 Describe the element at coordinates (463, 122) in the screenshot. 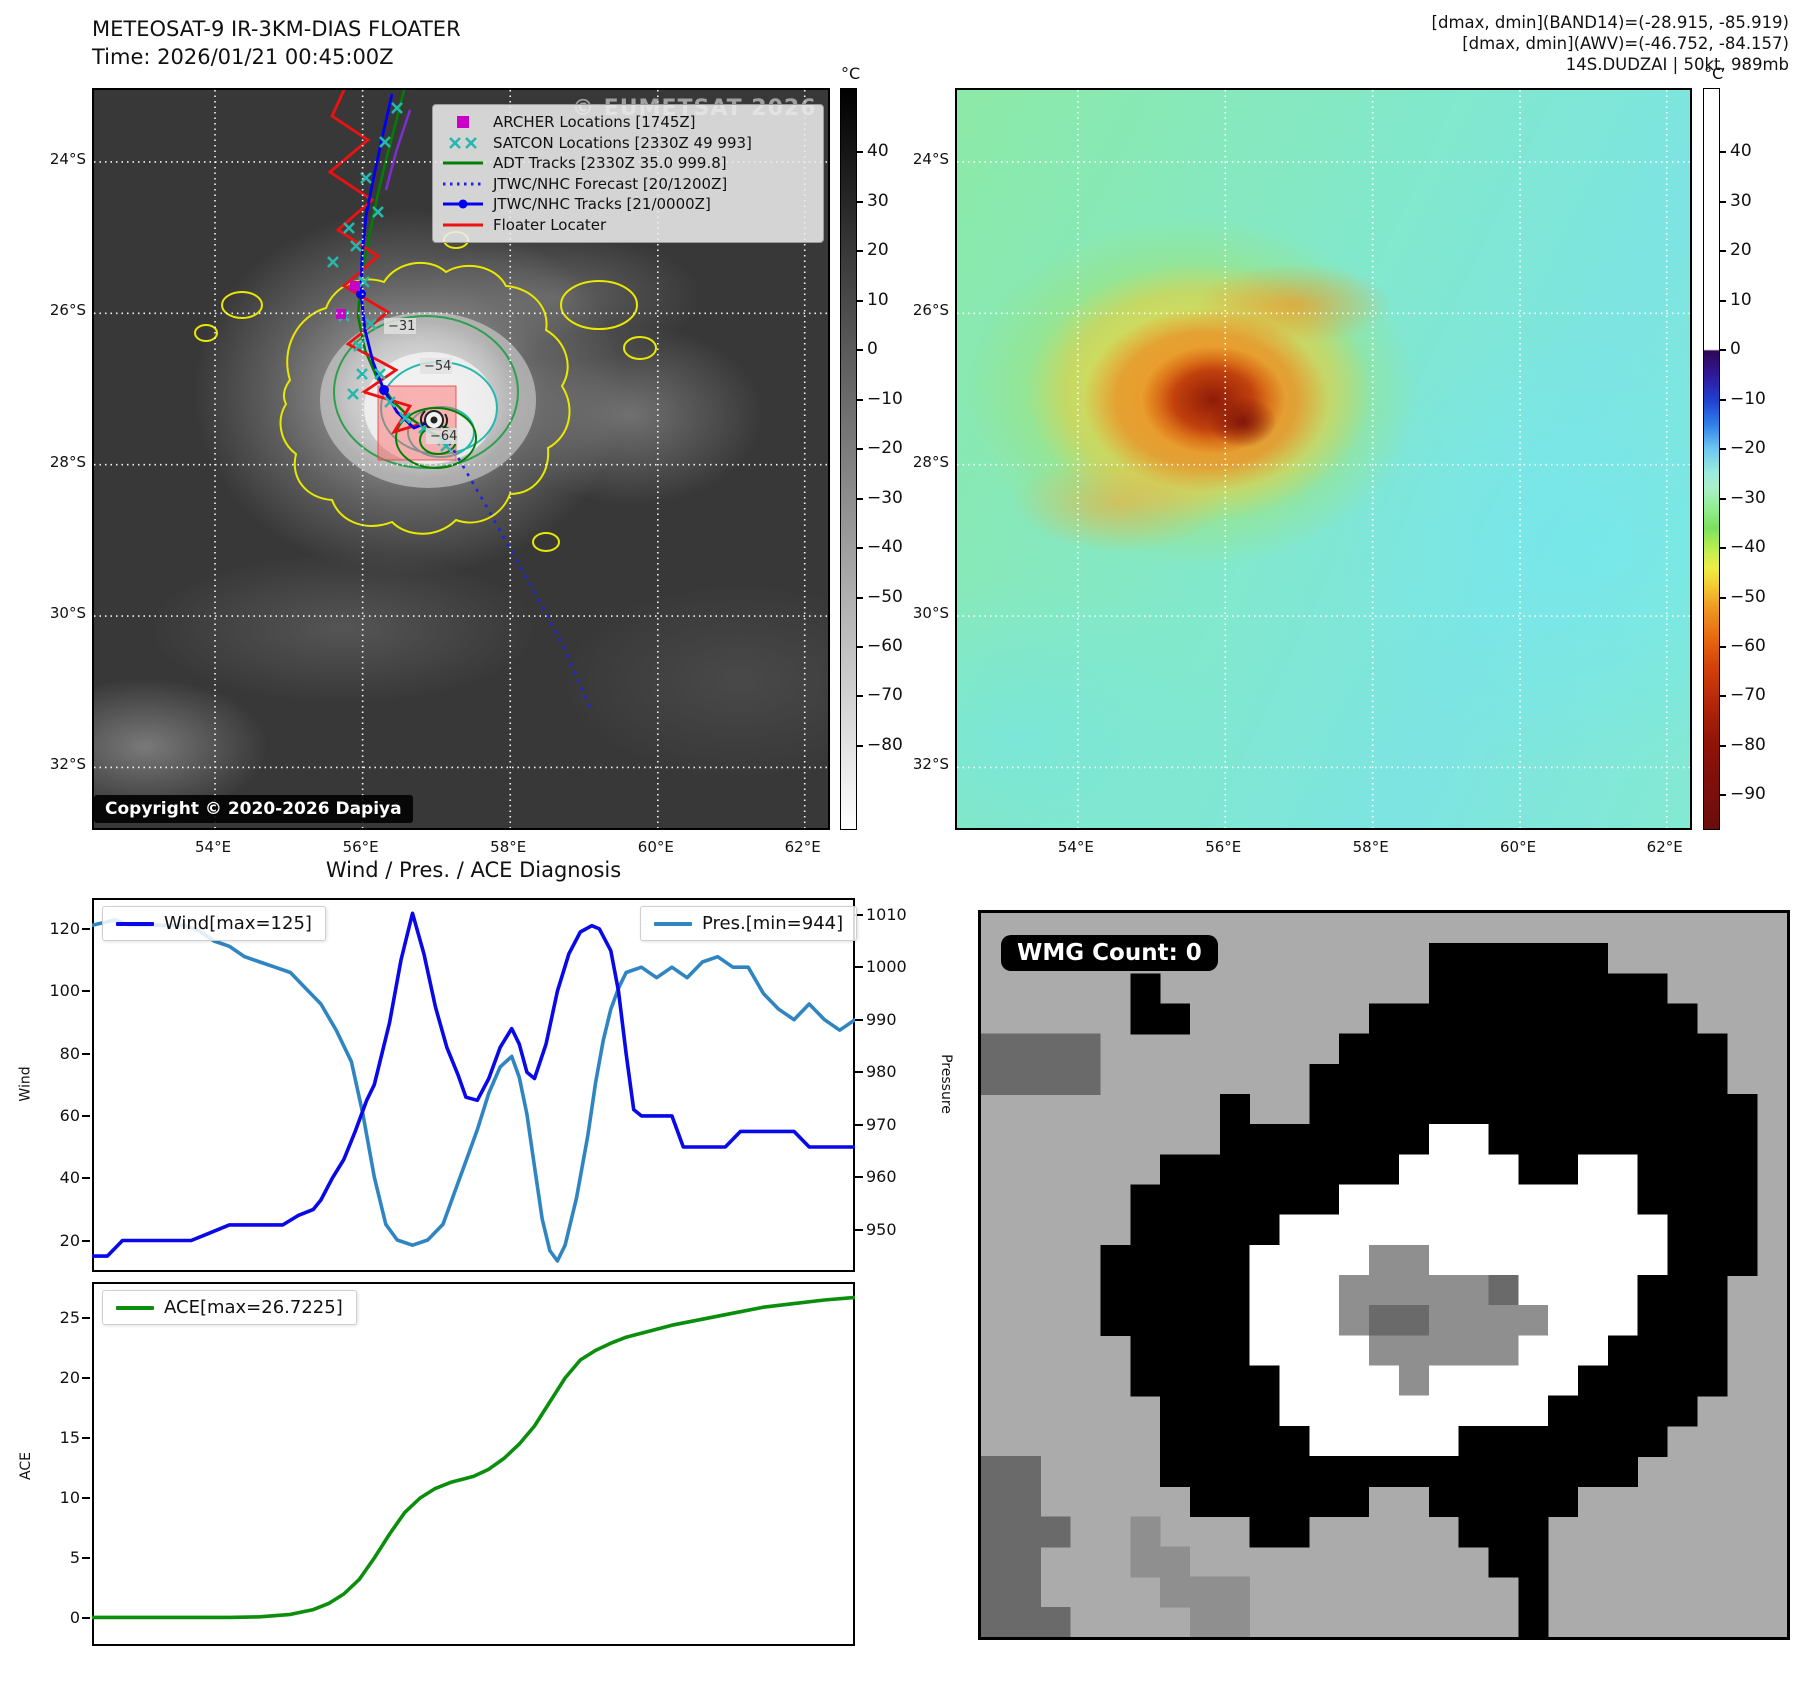

I see `square-legend-swatch` at that location.